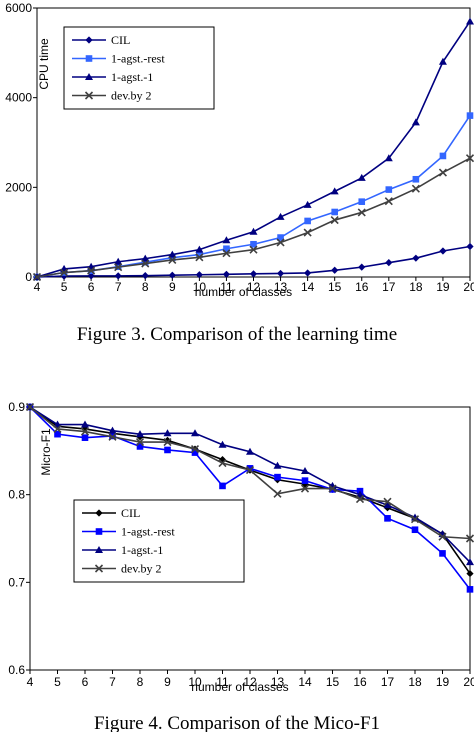 The image size is (474, 732). What do you see at coordinates (16, 670) in the screenshot?
I see `y-tick-label: 0.6` at bounding box center [16, 670].